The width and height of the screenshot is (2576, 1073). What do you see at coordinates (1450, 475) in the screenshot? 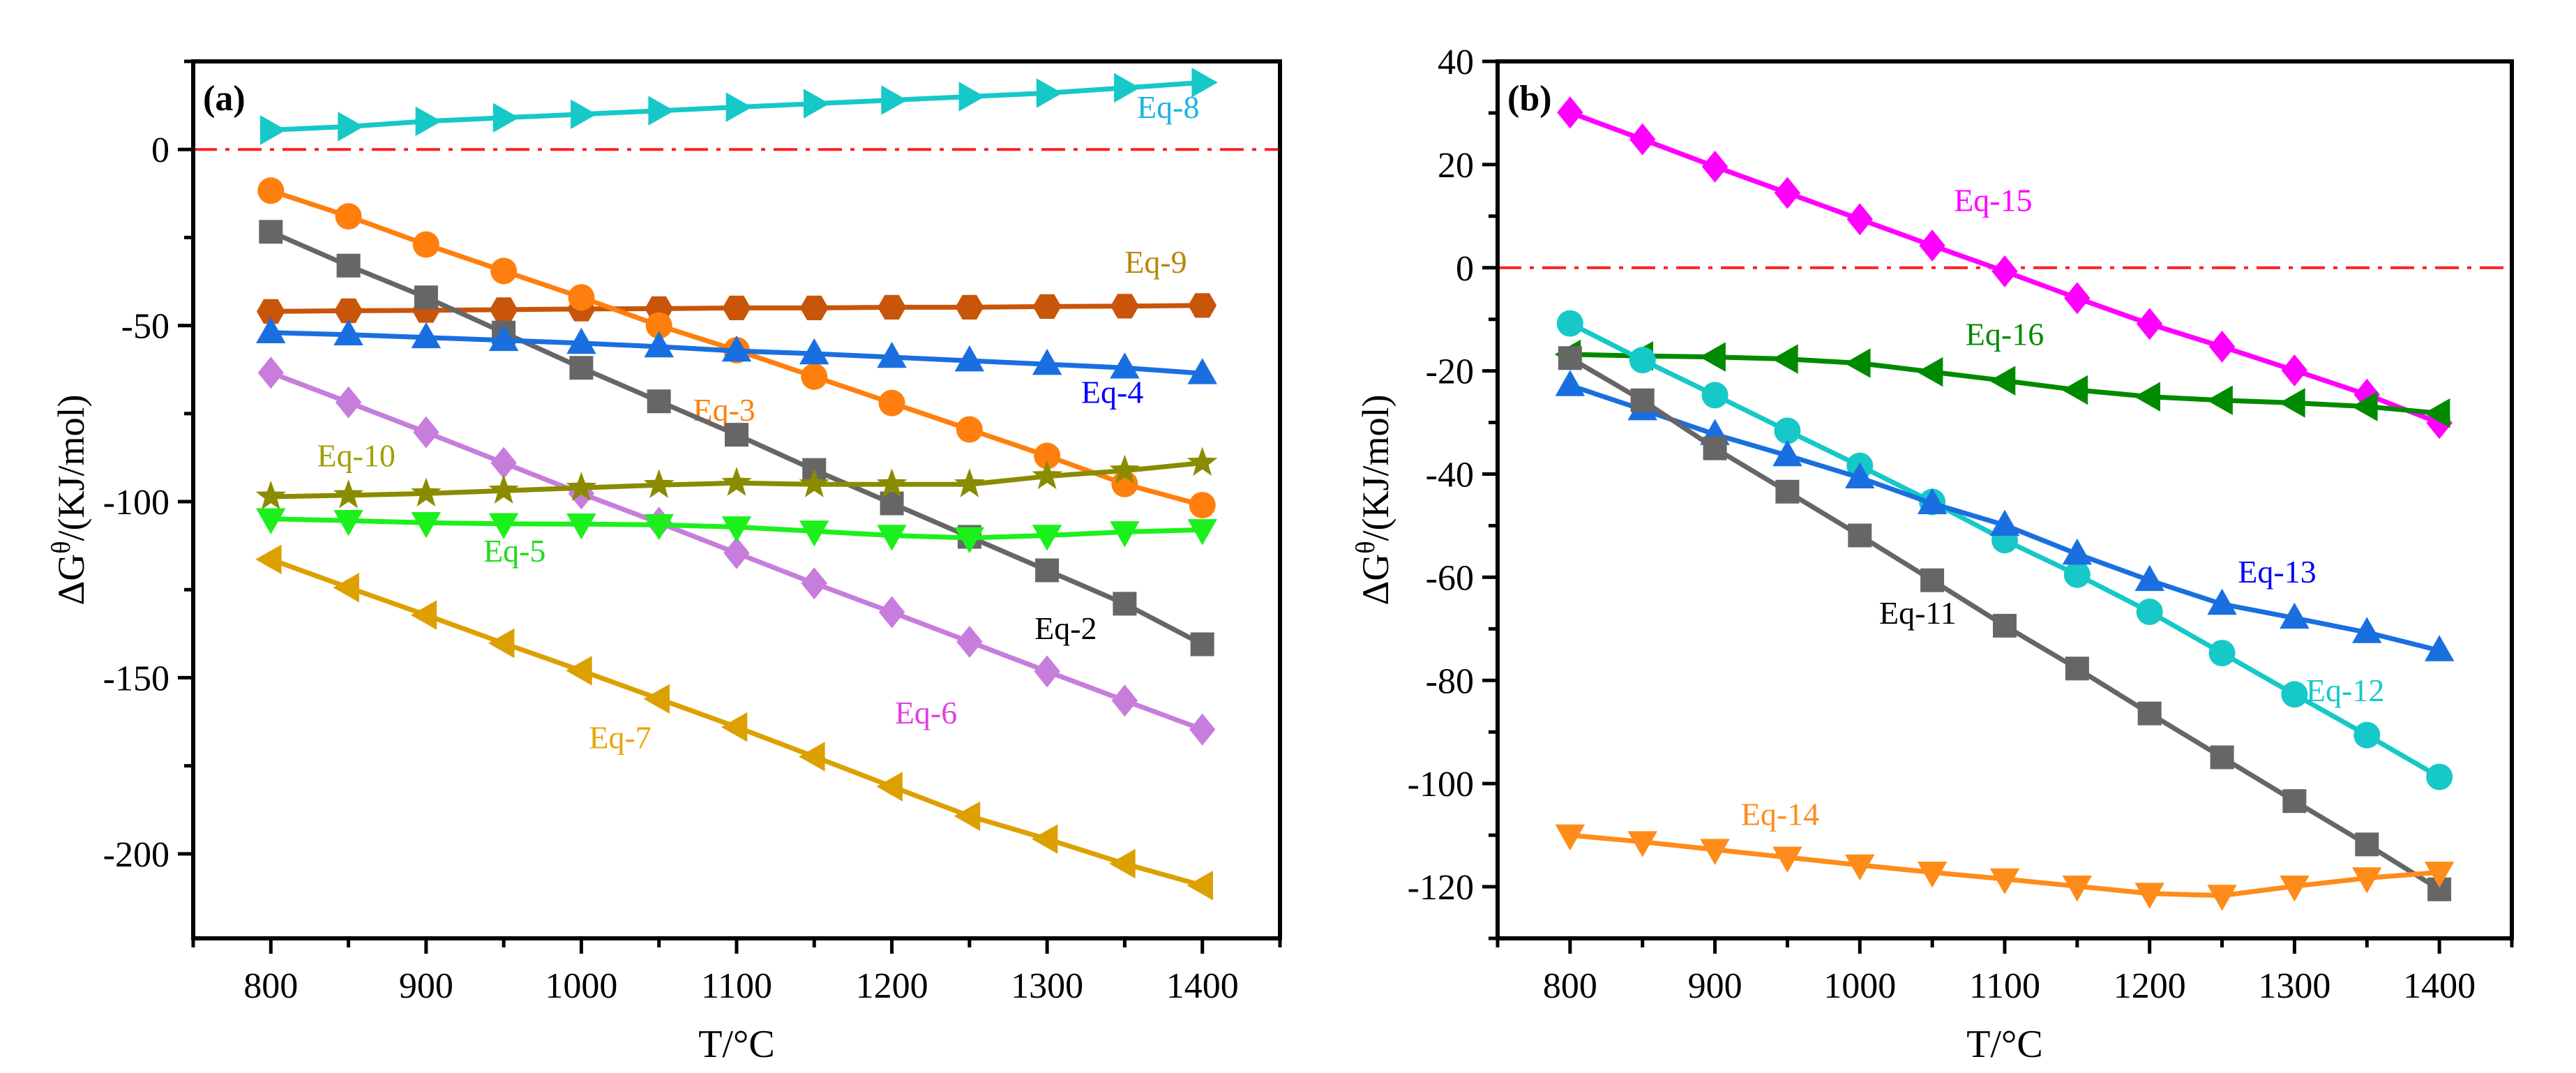
I see `y-tick-label: -40` at bounding box center [1450, 475].